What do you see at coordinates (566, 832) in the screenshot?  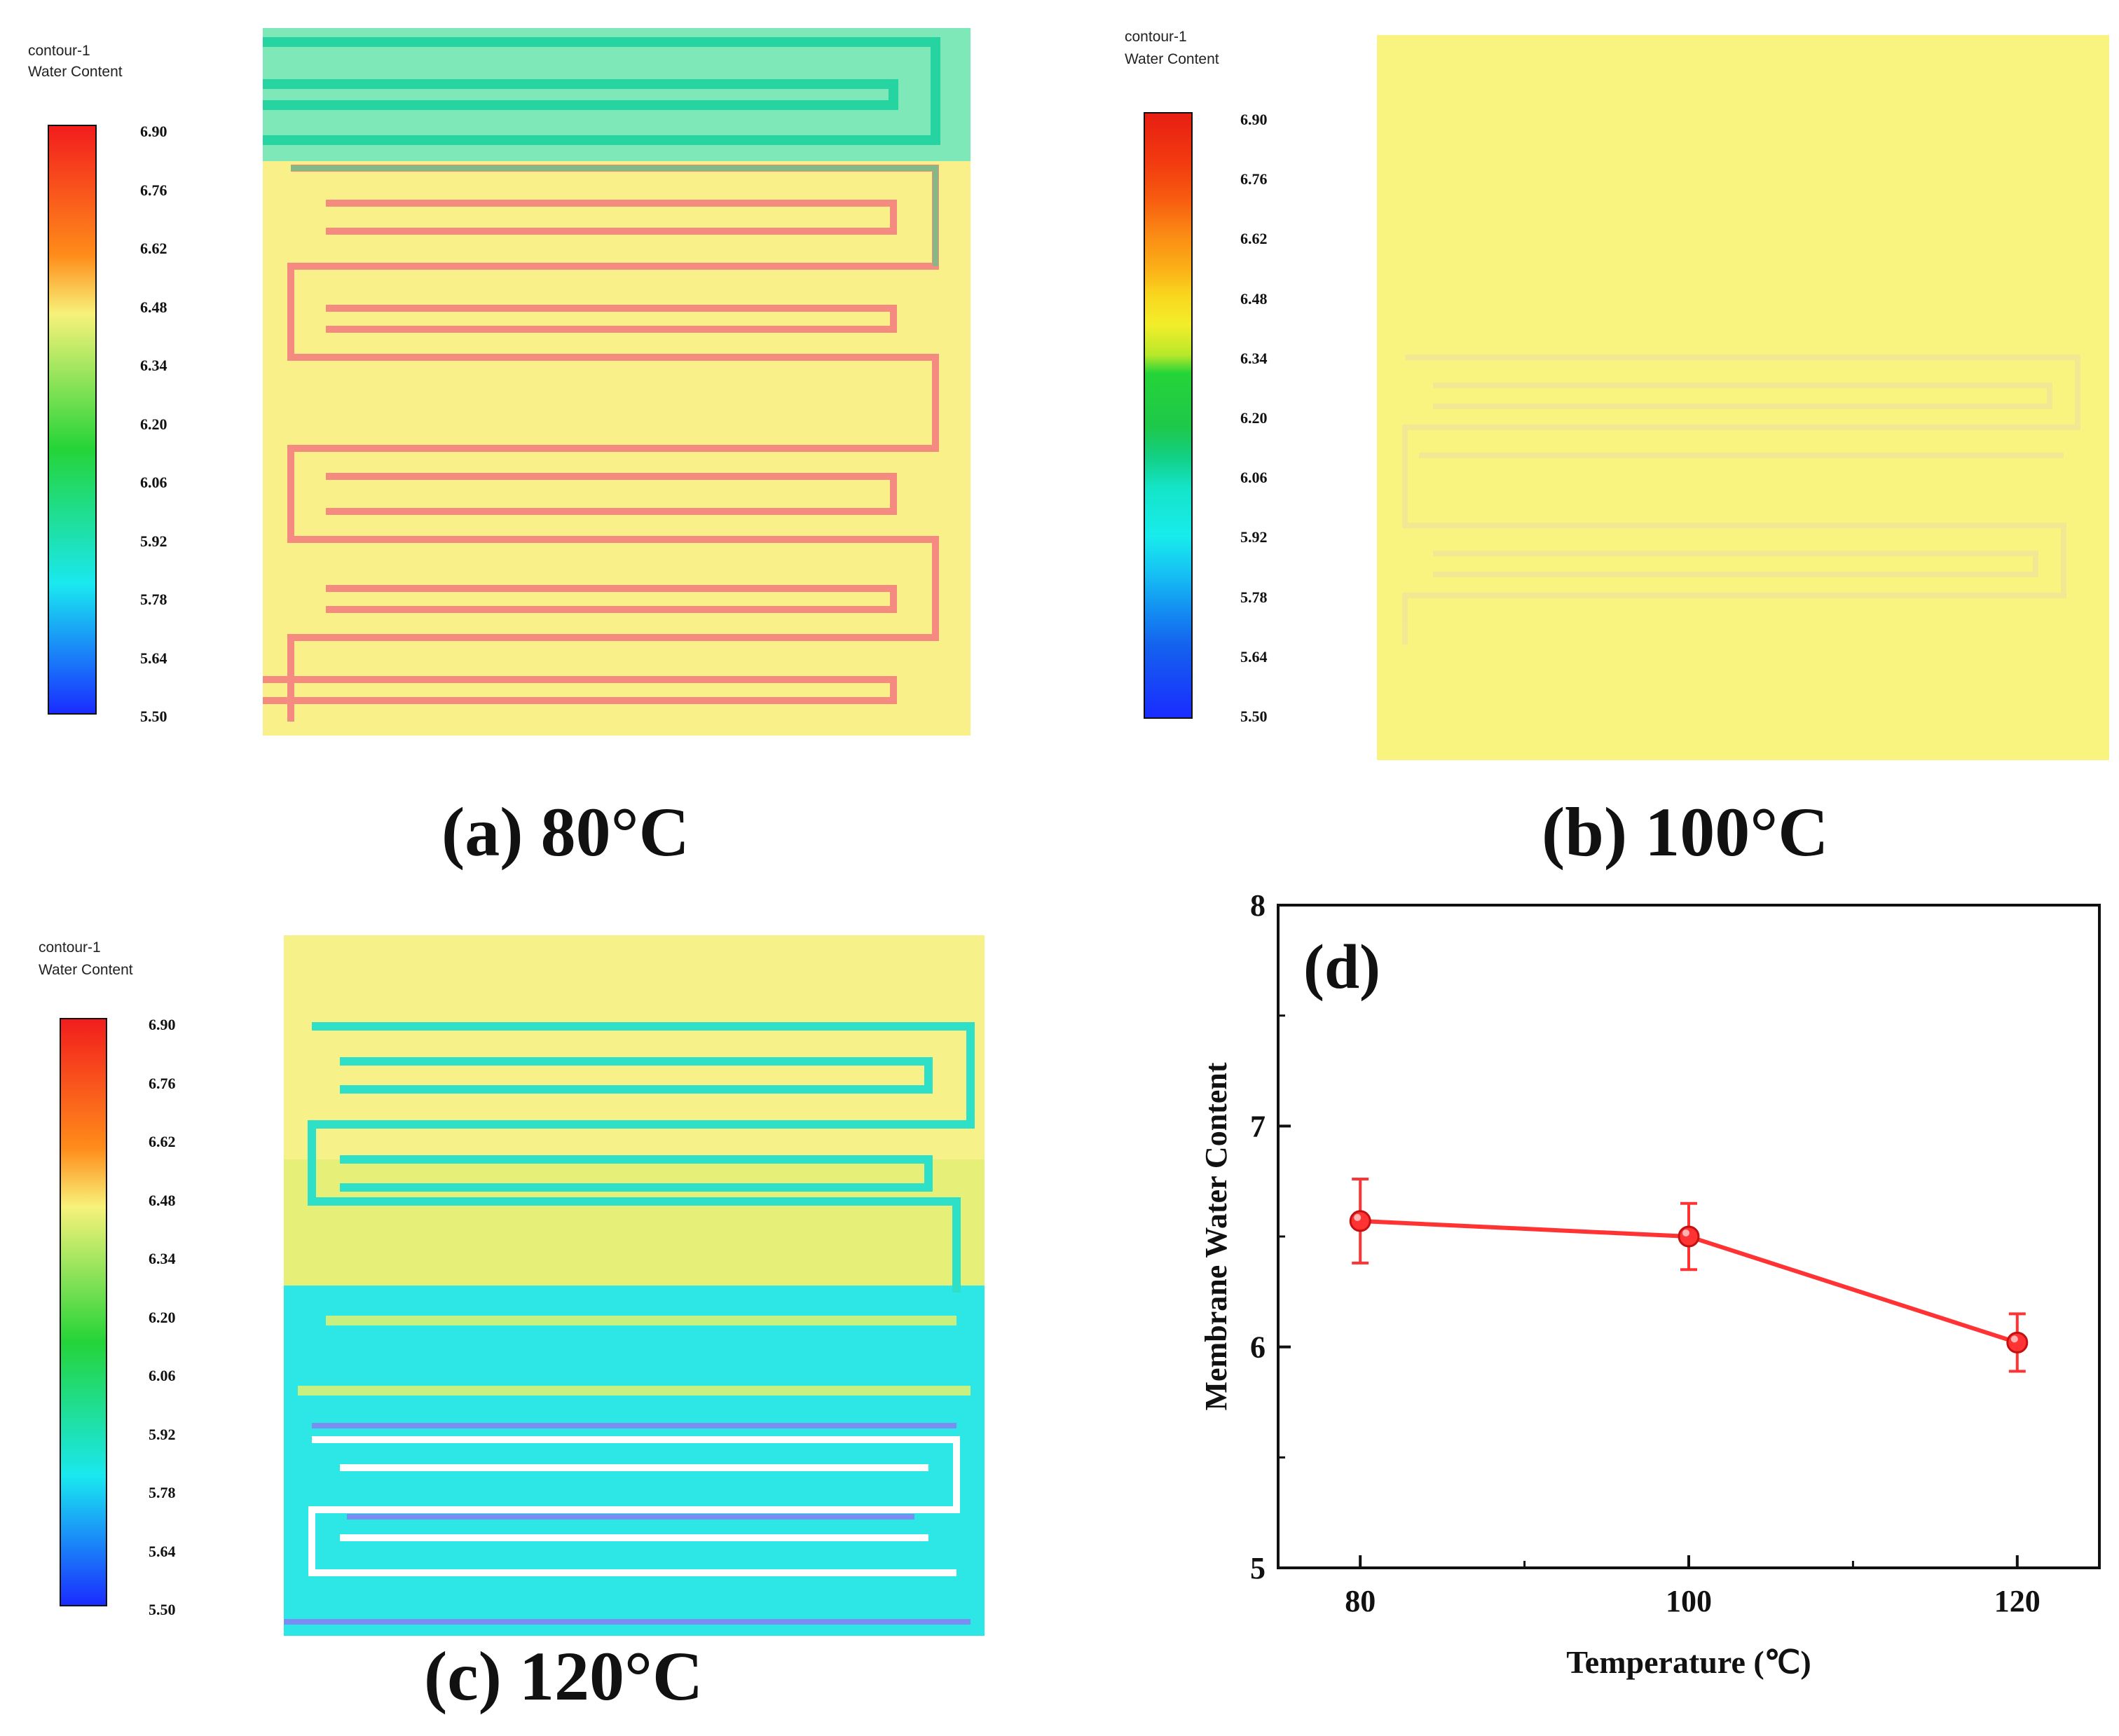 I see `caption-a: (a) 80°C` at bounding box center [566, 832].